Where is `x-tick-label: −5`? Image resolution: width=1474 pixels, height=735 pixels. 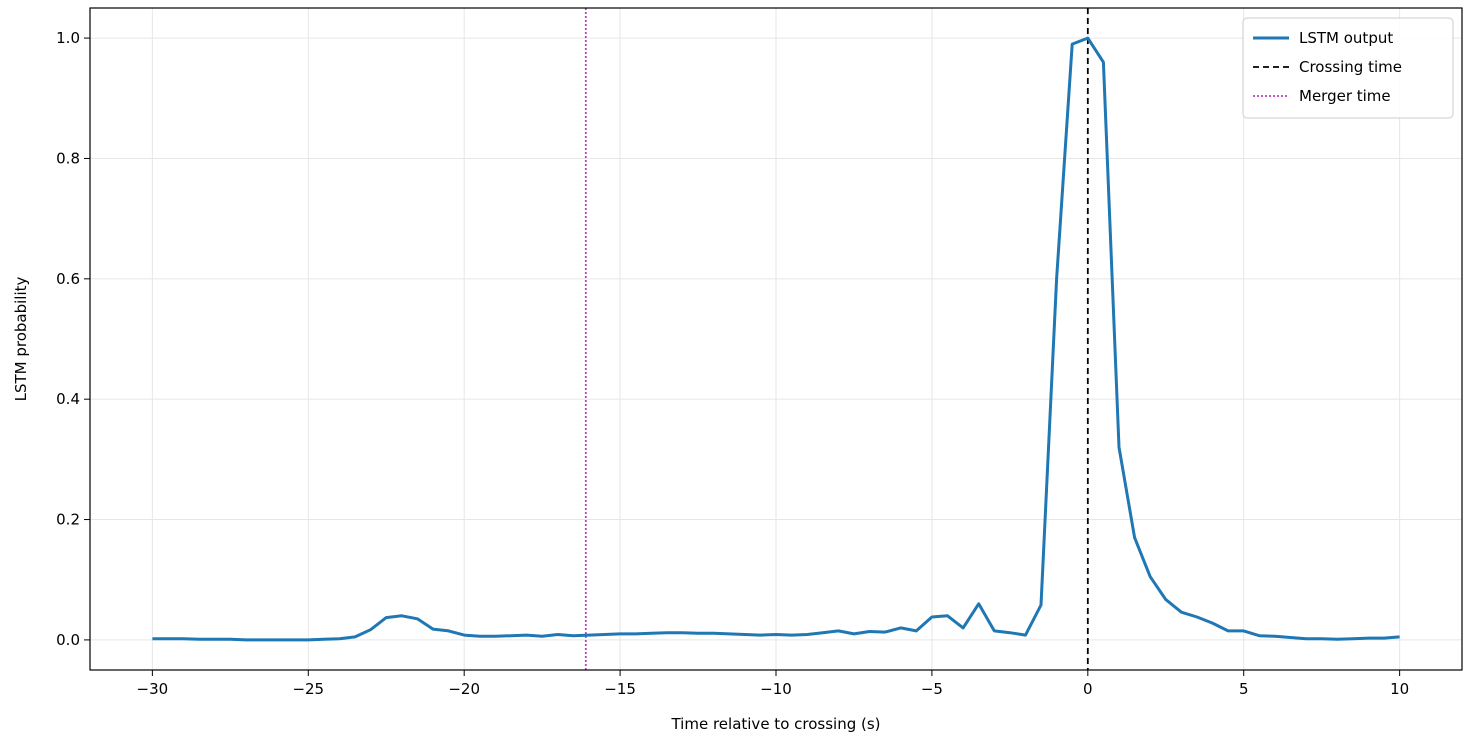
x-tick-label: −5 is located at coordinates (932, 689).